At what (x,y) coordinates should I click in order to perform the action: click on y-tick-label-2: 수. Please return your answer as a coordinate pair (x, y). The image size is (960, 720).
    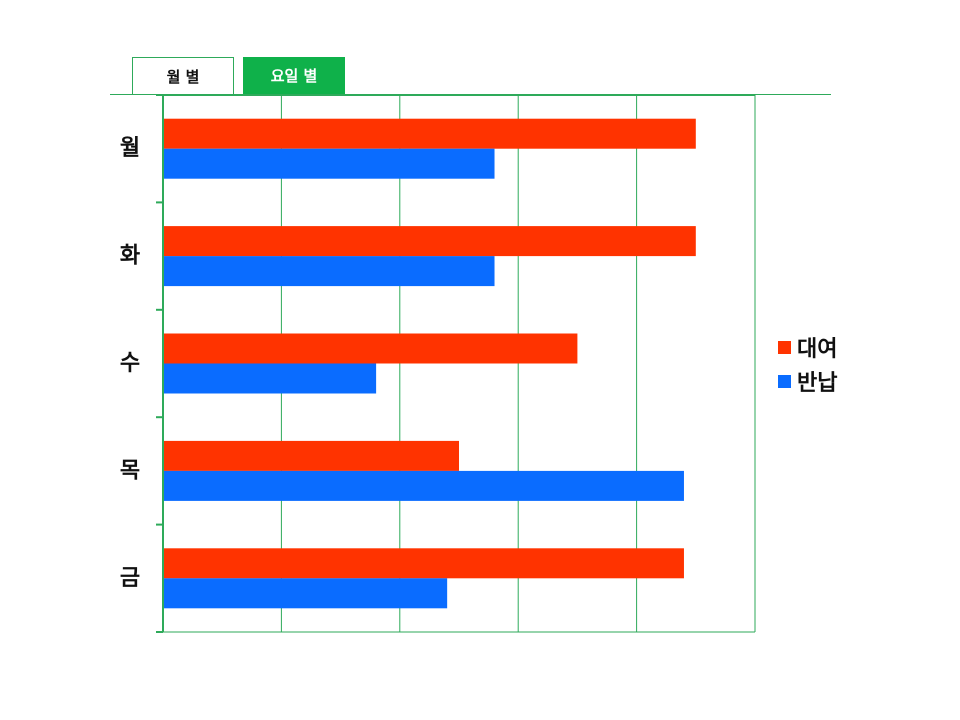
    Looking at the image, I should click on (130, 363).